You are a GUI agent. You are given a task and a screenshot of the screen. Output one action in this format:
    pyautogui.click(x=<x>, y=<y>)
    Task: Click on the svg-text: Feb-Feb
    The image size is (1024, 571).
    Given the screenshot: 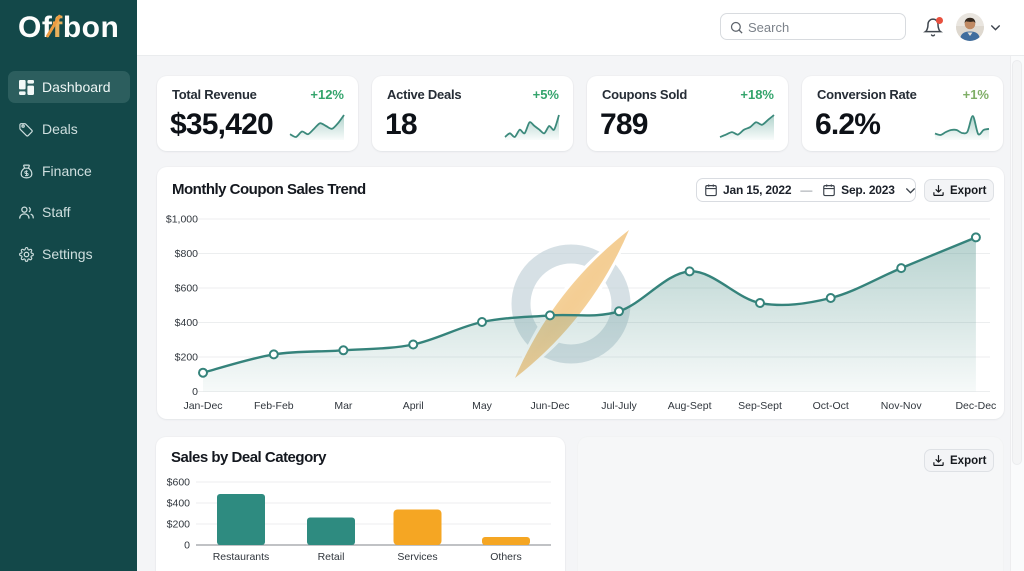 What is the action you would take?
    pyautogui.click(x=274, y=406)
    